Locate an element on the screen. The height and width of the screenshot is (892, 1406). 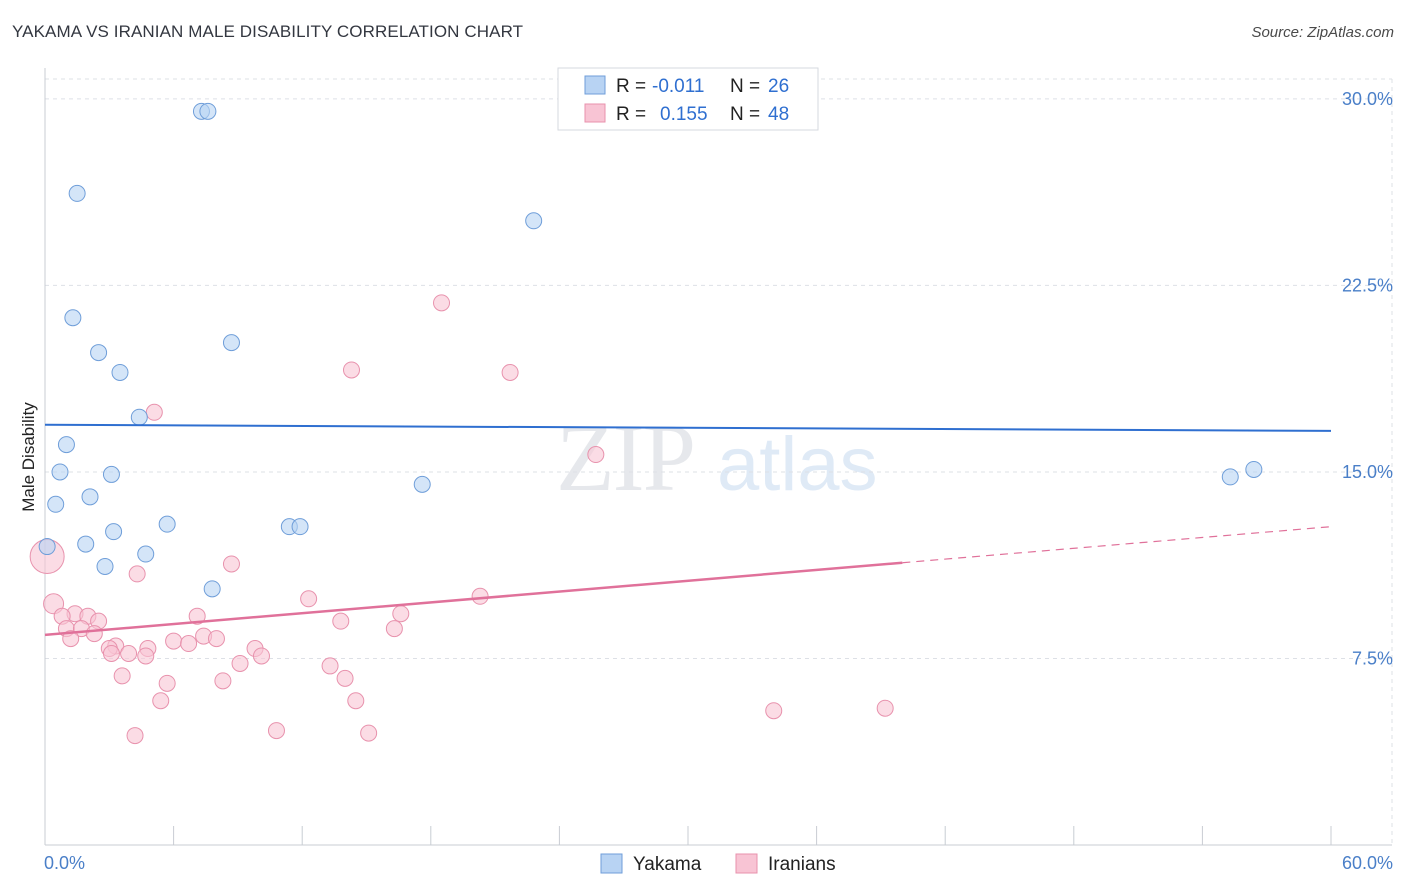
iranians-trend-line-extrapolated is located at coordinates (1117, 545).